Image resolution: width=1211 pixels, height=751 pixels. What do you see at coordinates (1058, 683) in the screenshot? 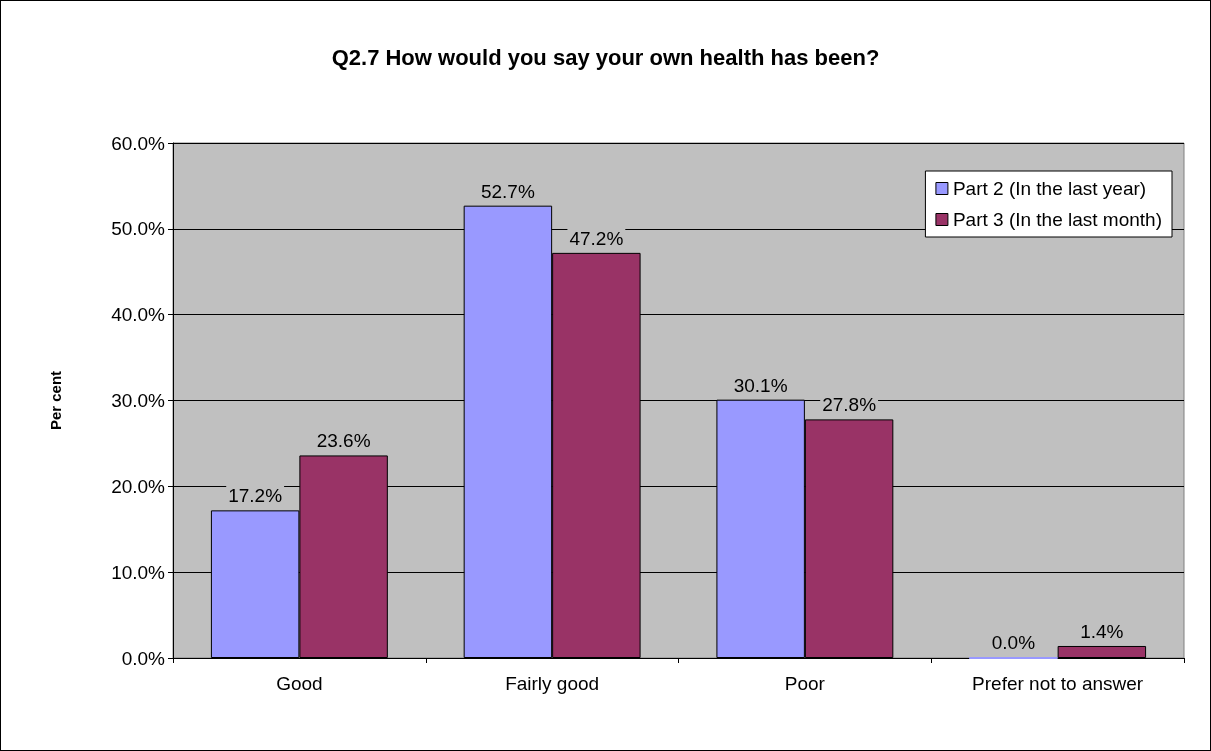
I see `x-tick-label: Prefer not to answer` at bounding box center [1058, 683].